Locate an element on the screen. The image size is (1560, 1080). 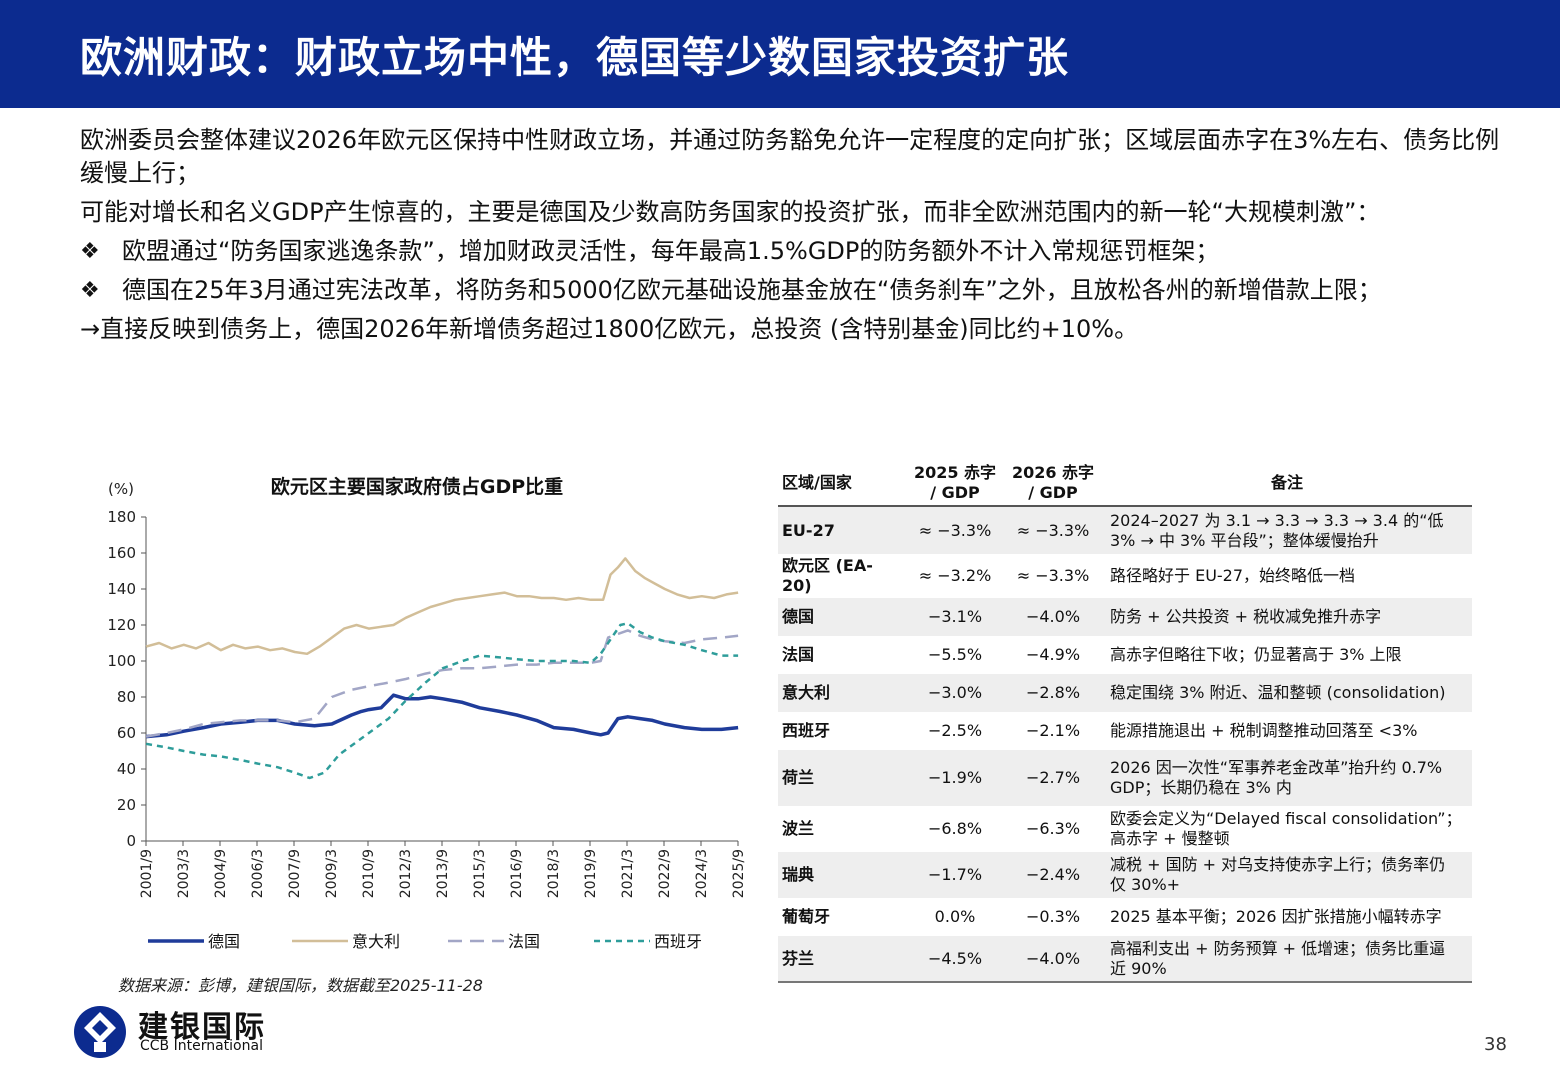
table-row: 法国 −5.5% −4.9% 高赤字但略往下收；仍显著高于 3% 上限 is located at coordinates (1125, 655).